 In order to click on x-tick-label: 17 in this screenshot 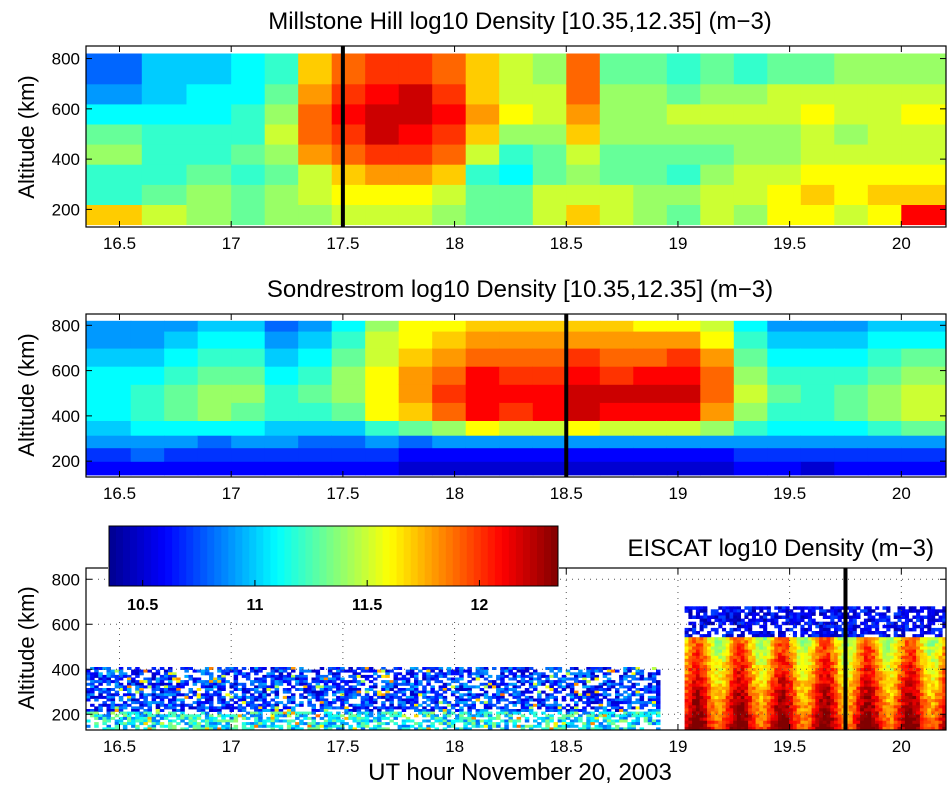, I will do `click(231, 243)`.